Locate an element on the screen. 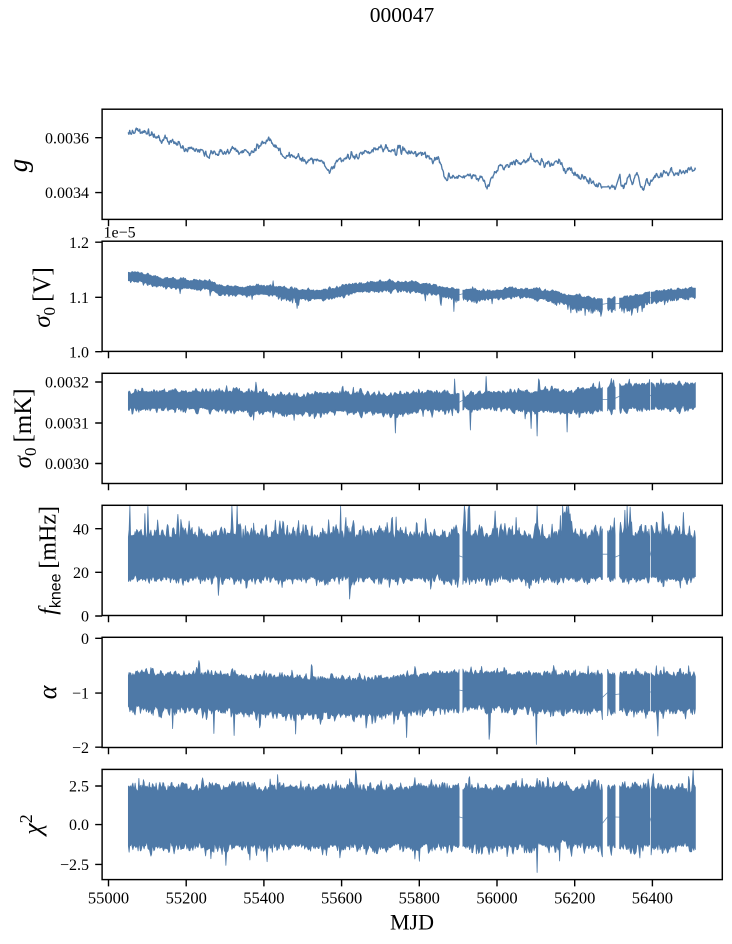  svg-text: 0.0 is located at coordinates (79, 825).